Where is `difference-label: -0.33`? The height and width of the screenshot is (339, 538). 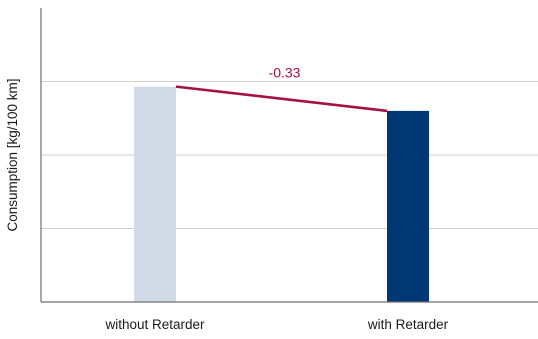
difference-label: -0.33 is located at coordinates (285, 73).